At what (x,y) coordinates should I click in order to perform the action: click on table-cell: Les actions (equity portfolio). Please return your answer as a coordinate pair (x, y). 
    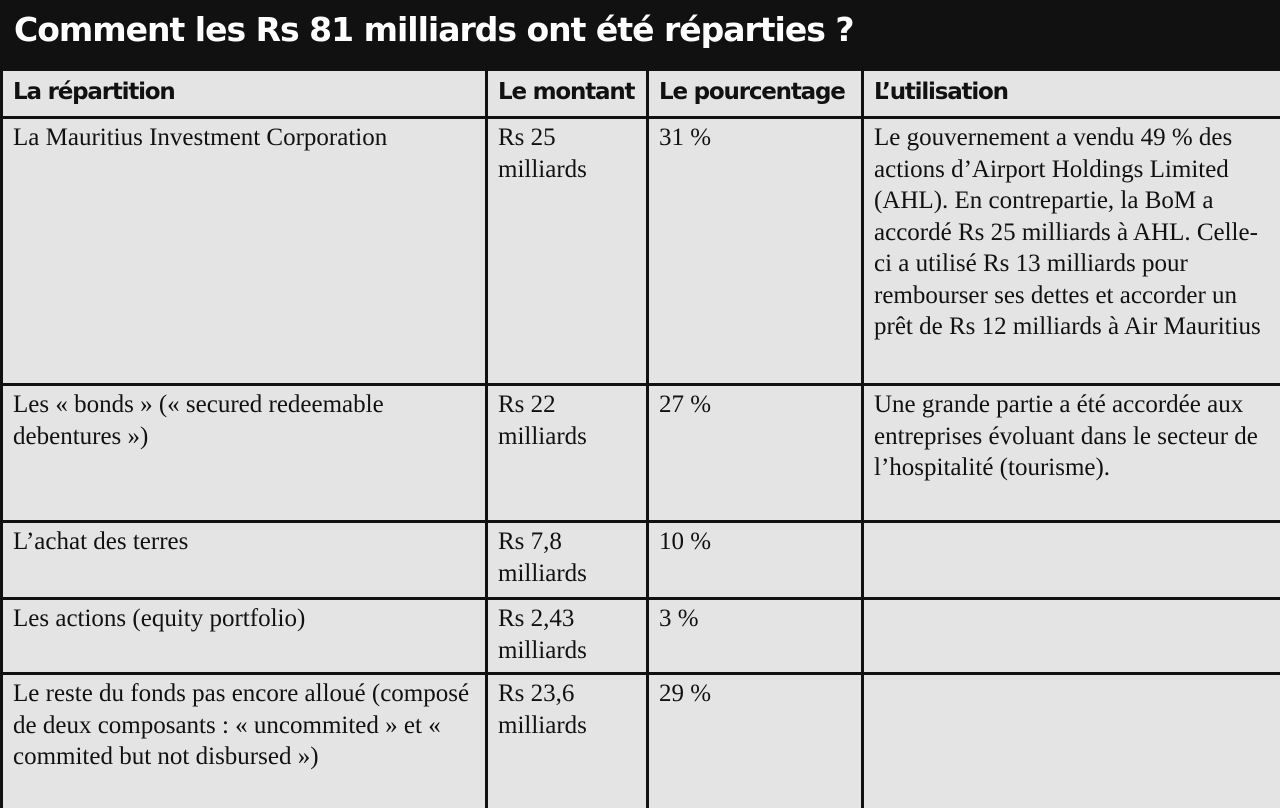
    Looking at the image, I should click on (244, 636).